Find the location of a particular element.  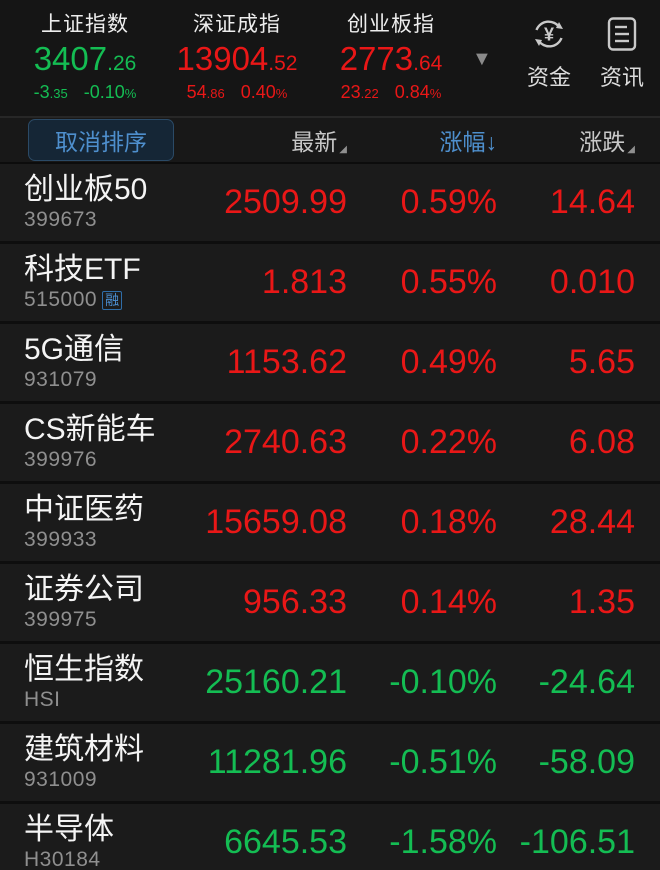

percent-change: 0.55% is located at coordinates (448, 282).